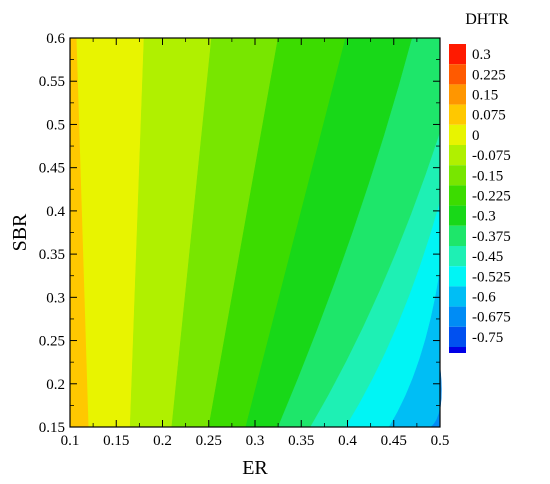 This screenshot has height=484, width=550. What do you see at coordinates (255, 441) in the screenshot?
I see `x-tick-label: 0.3` at bounding box center [255, 441].